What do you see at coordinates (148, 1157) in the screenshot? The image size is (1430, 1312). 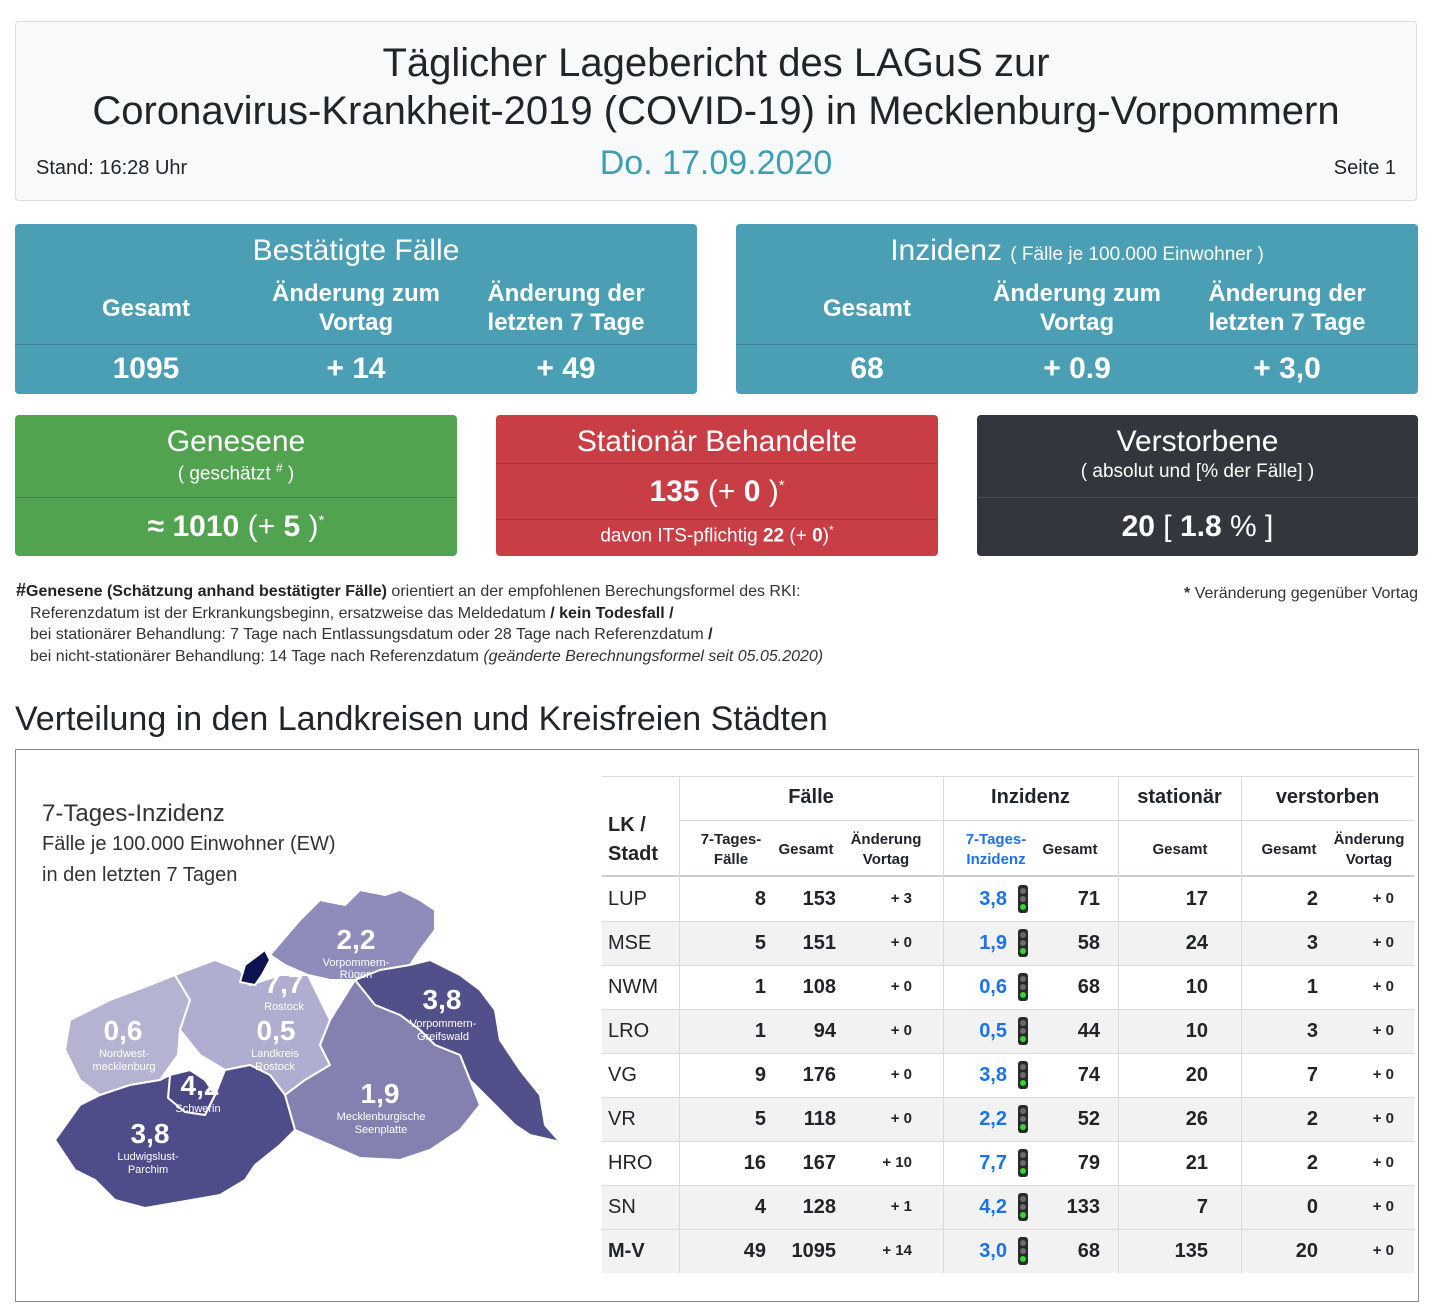 I see `label-line: Ludwigslust-` at bounding box center [148, 1157].